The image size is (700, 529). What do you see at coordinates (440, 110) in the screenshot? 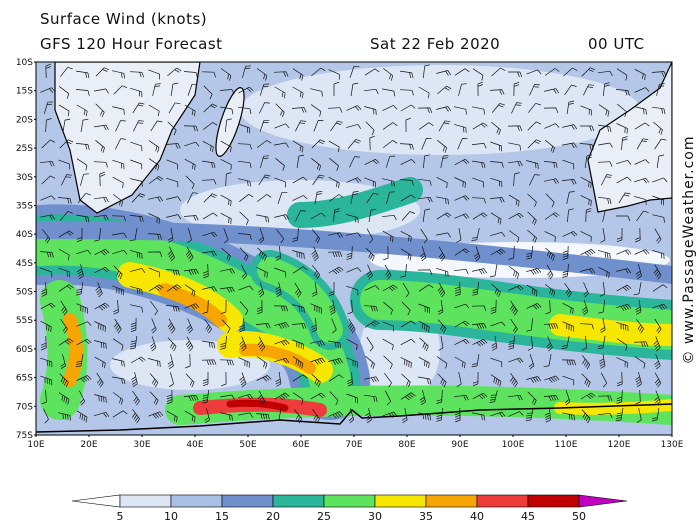
I see `calm-area` at bounding box center [440, 110].